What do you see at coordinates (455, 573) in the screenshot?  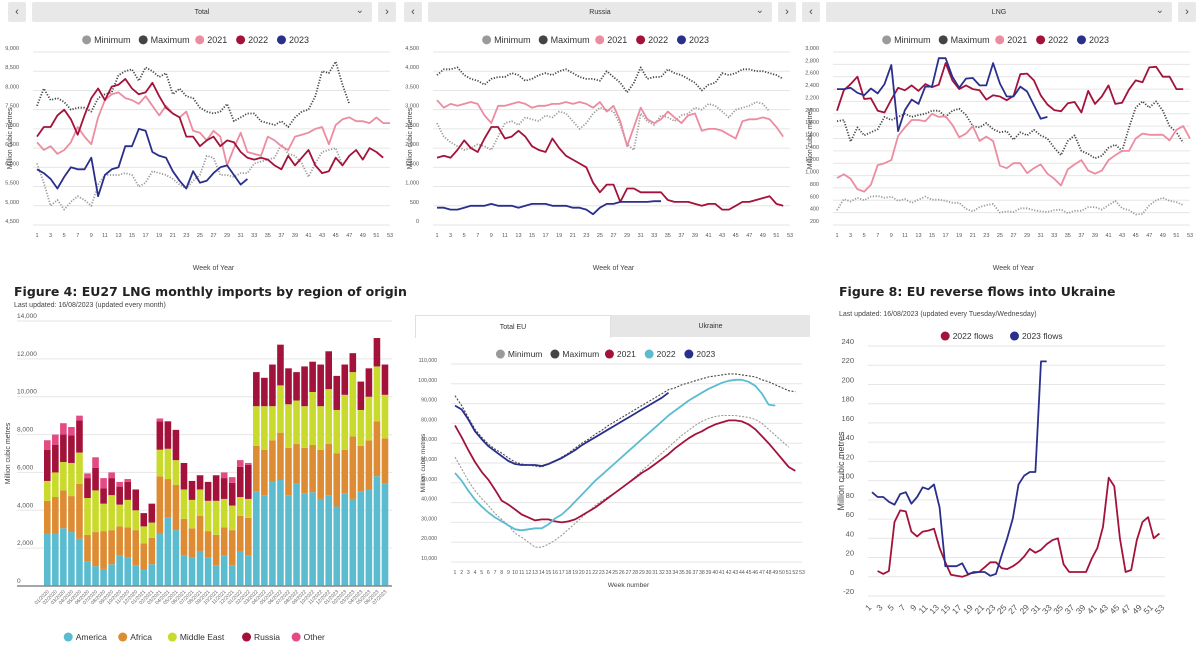 I see `x-tick-label: 1` at bounding box center [455, 573].